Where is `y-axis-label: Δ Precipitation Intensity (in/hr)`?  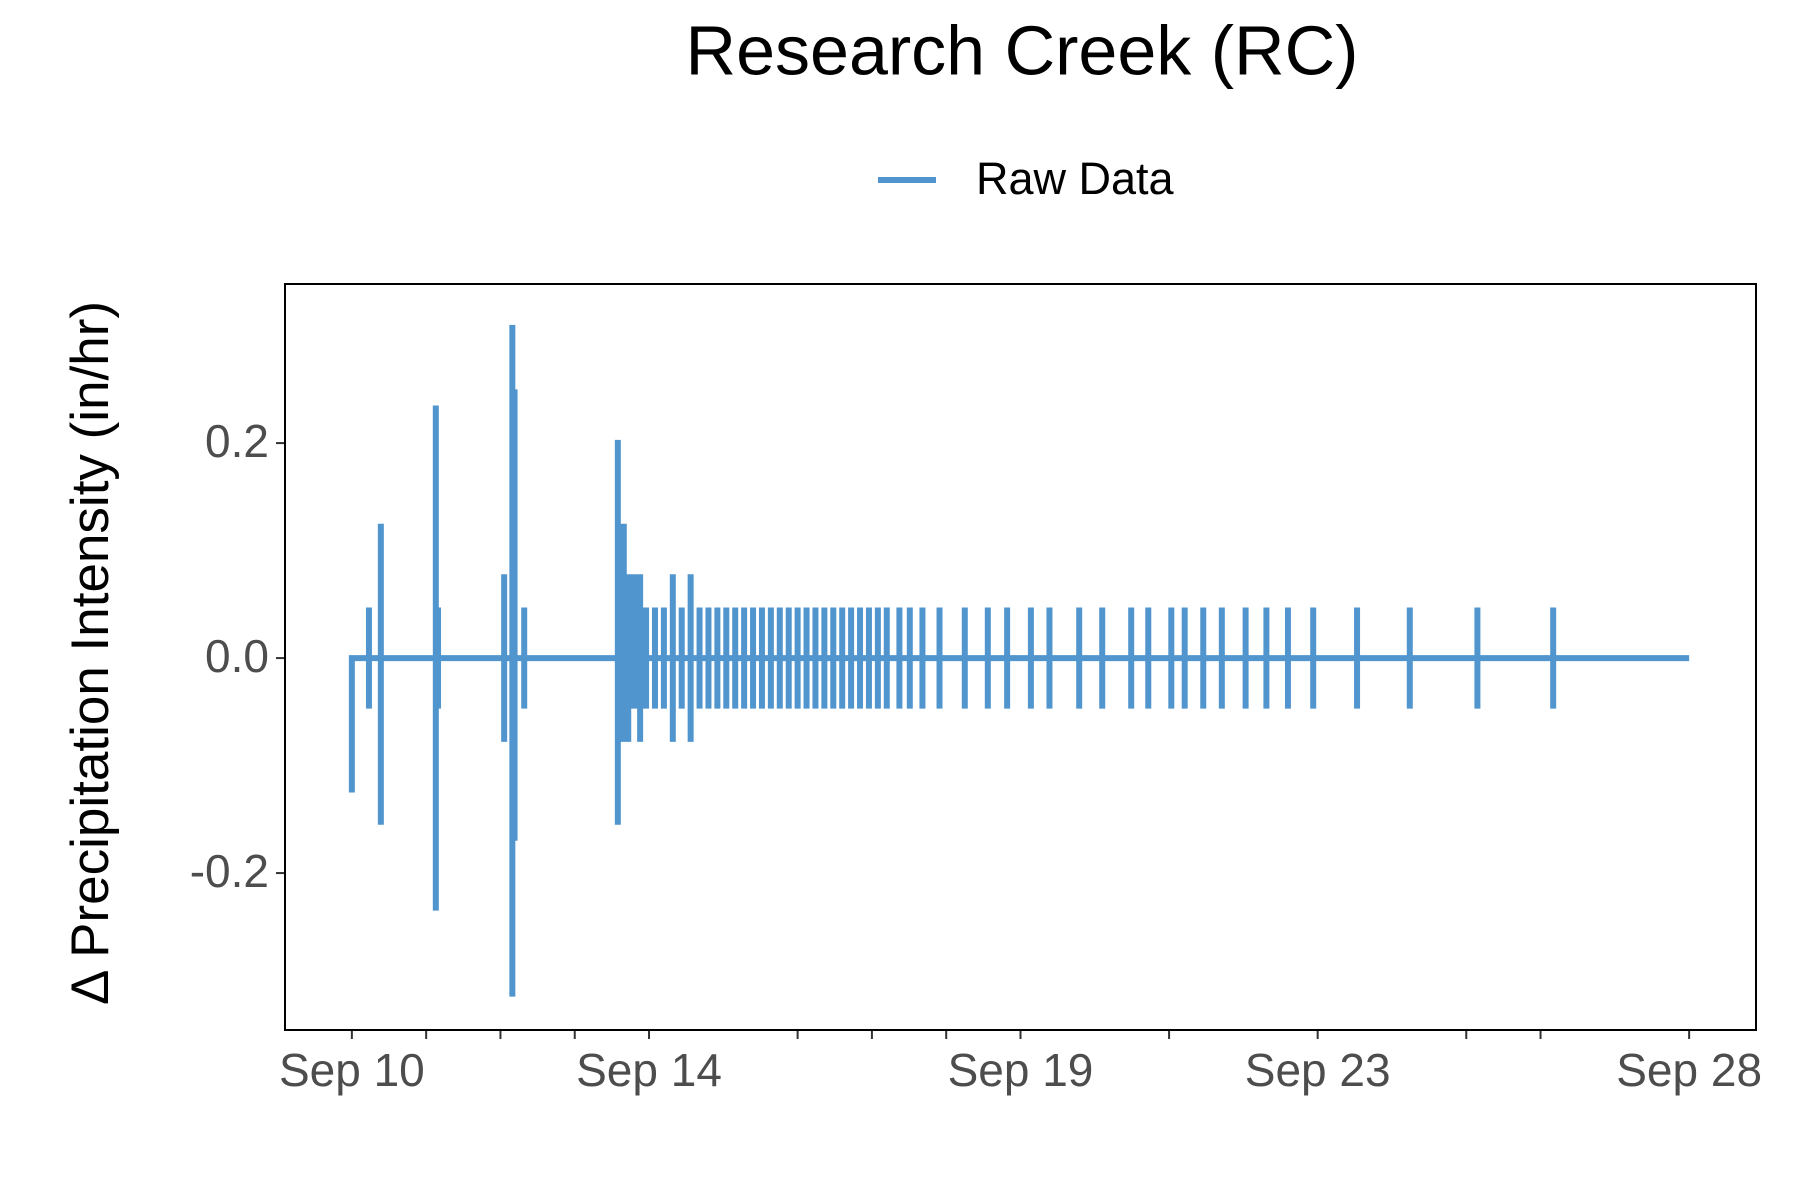
y-axis-label: Δ Precipitation Intensity (in/hr) is located at coordinates (90, 653).